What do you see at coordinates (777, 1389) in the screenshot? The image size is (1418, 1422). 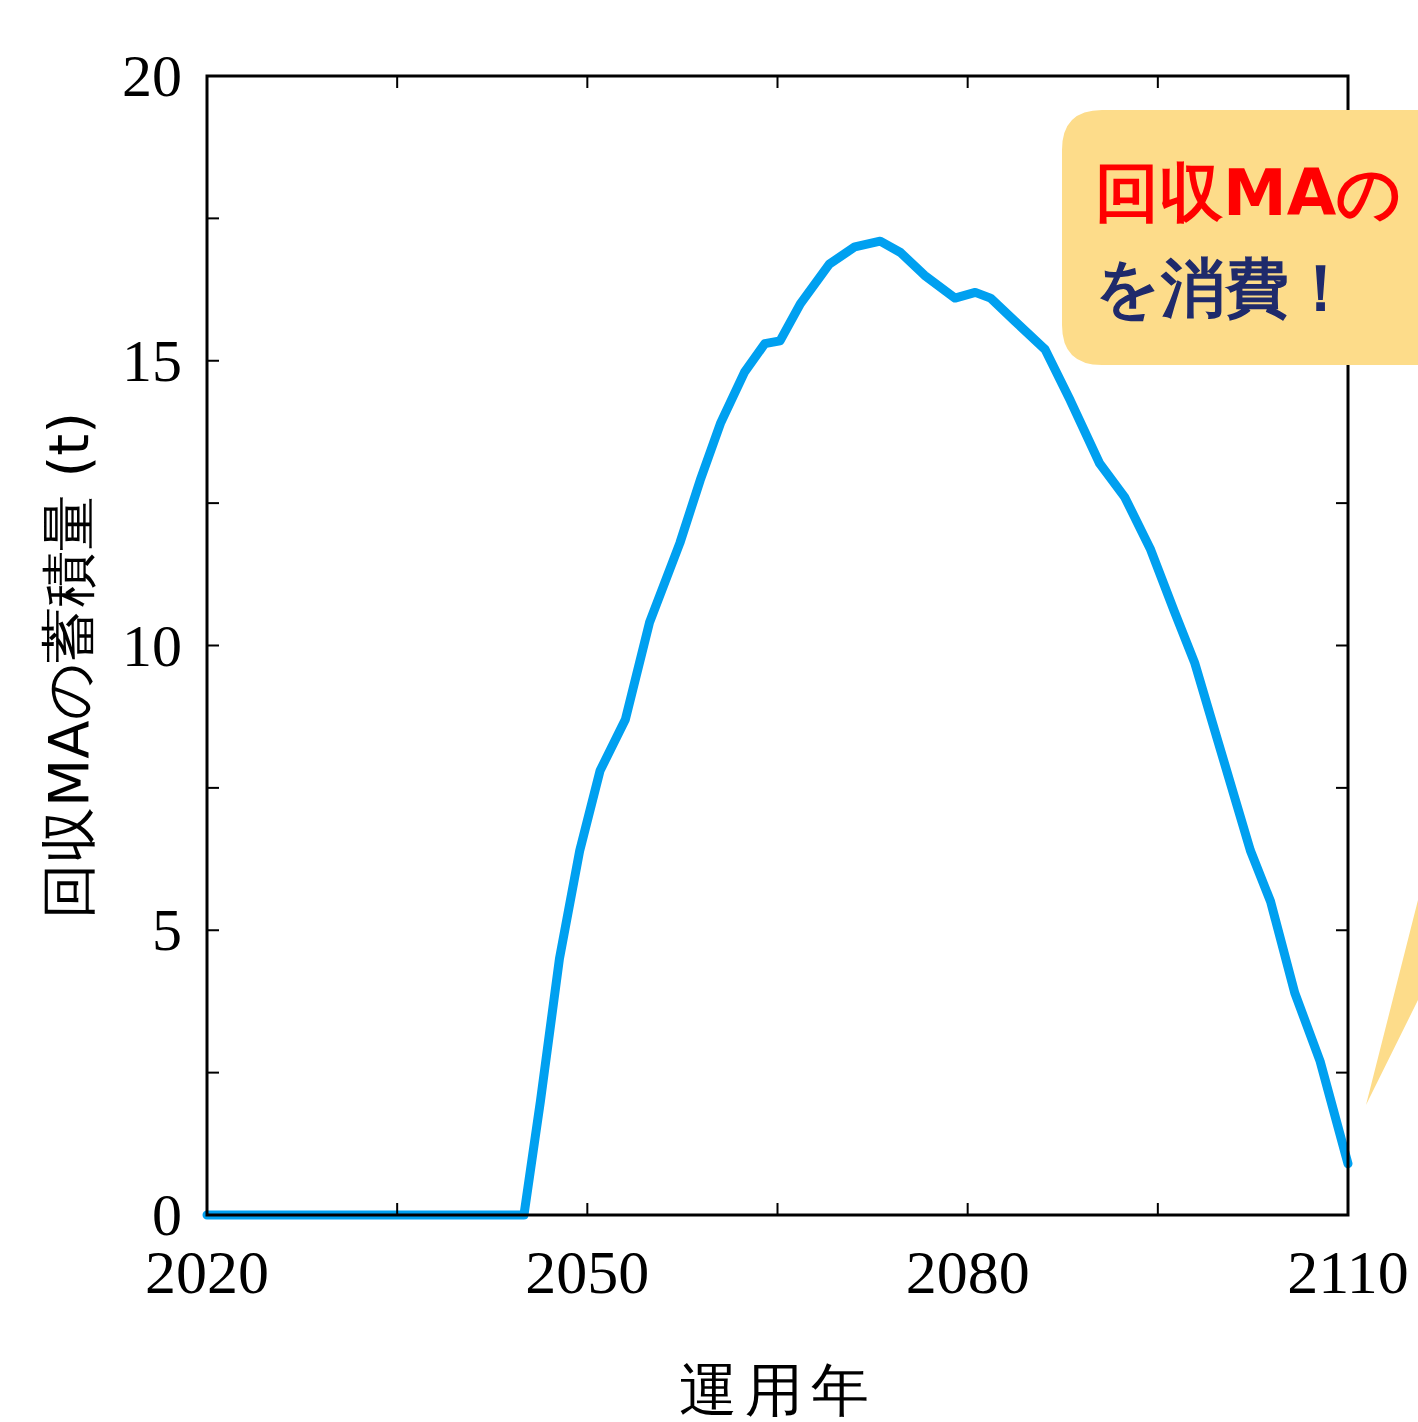 I see `x-axis-title: 運用年` at bounding box center [777, 1389].